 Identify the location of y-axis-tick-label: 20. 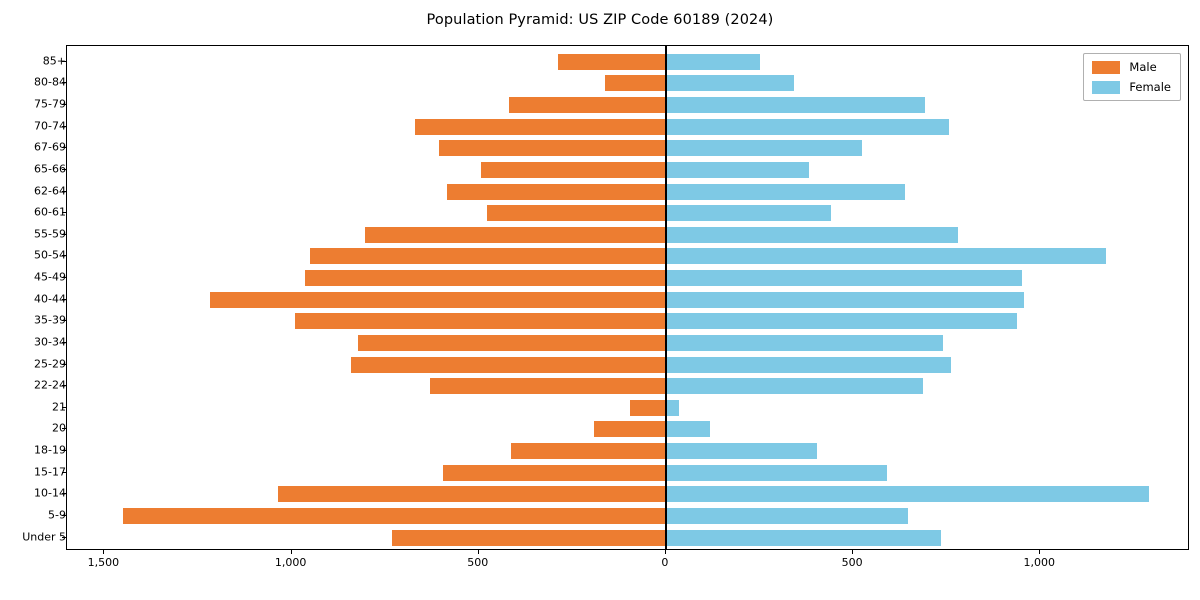
(59, 428).